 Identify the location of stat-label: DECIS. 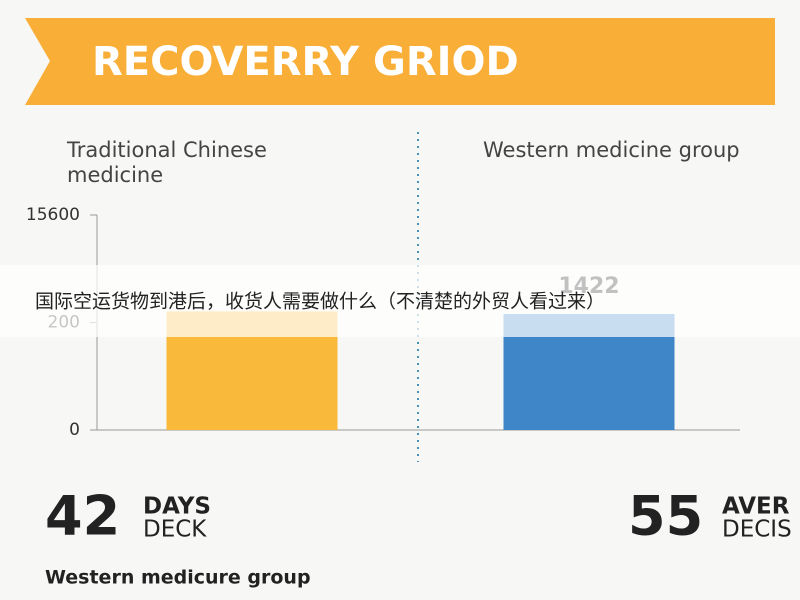
(757, 530).